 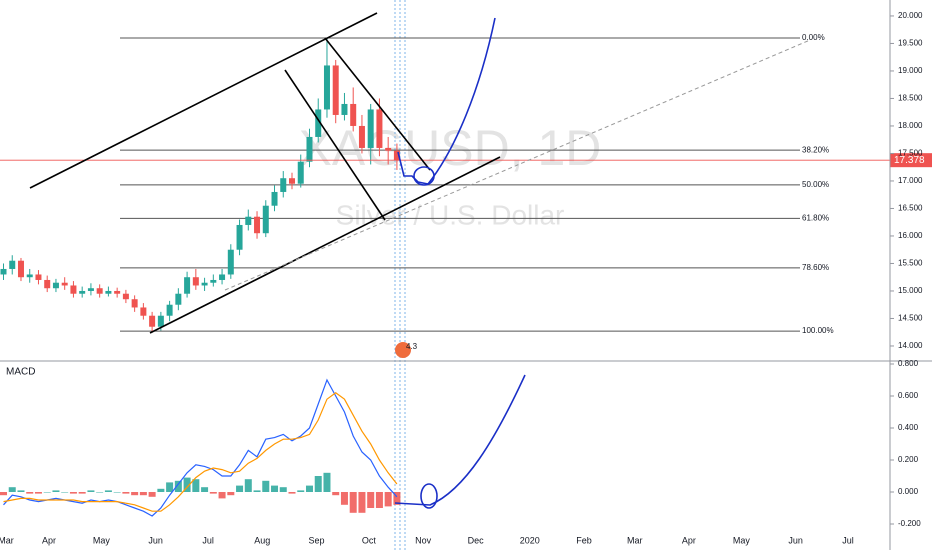 I want to click on fib-label: 50.00%, so click(x=815, y=184).